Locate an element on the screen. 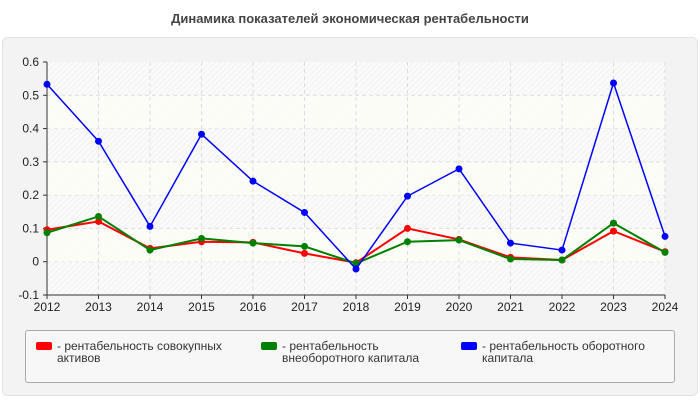 The height and width of the screenshot is (400, 700). y-tick-label: 0.1 is located at coordinates (30, 228).